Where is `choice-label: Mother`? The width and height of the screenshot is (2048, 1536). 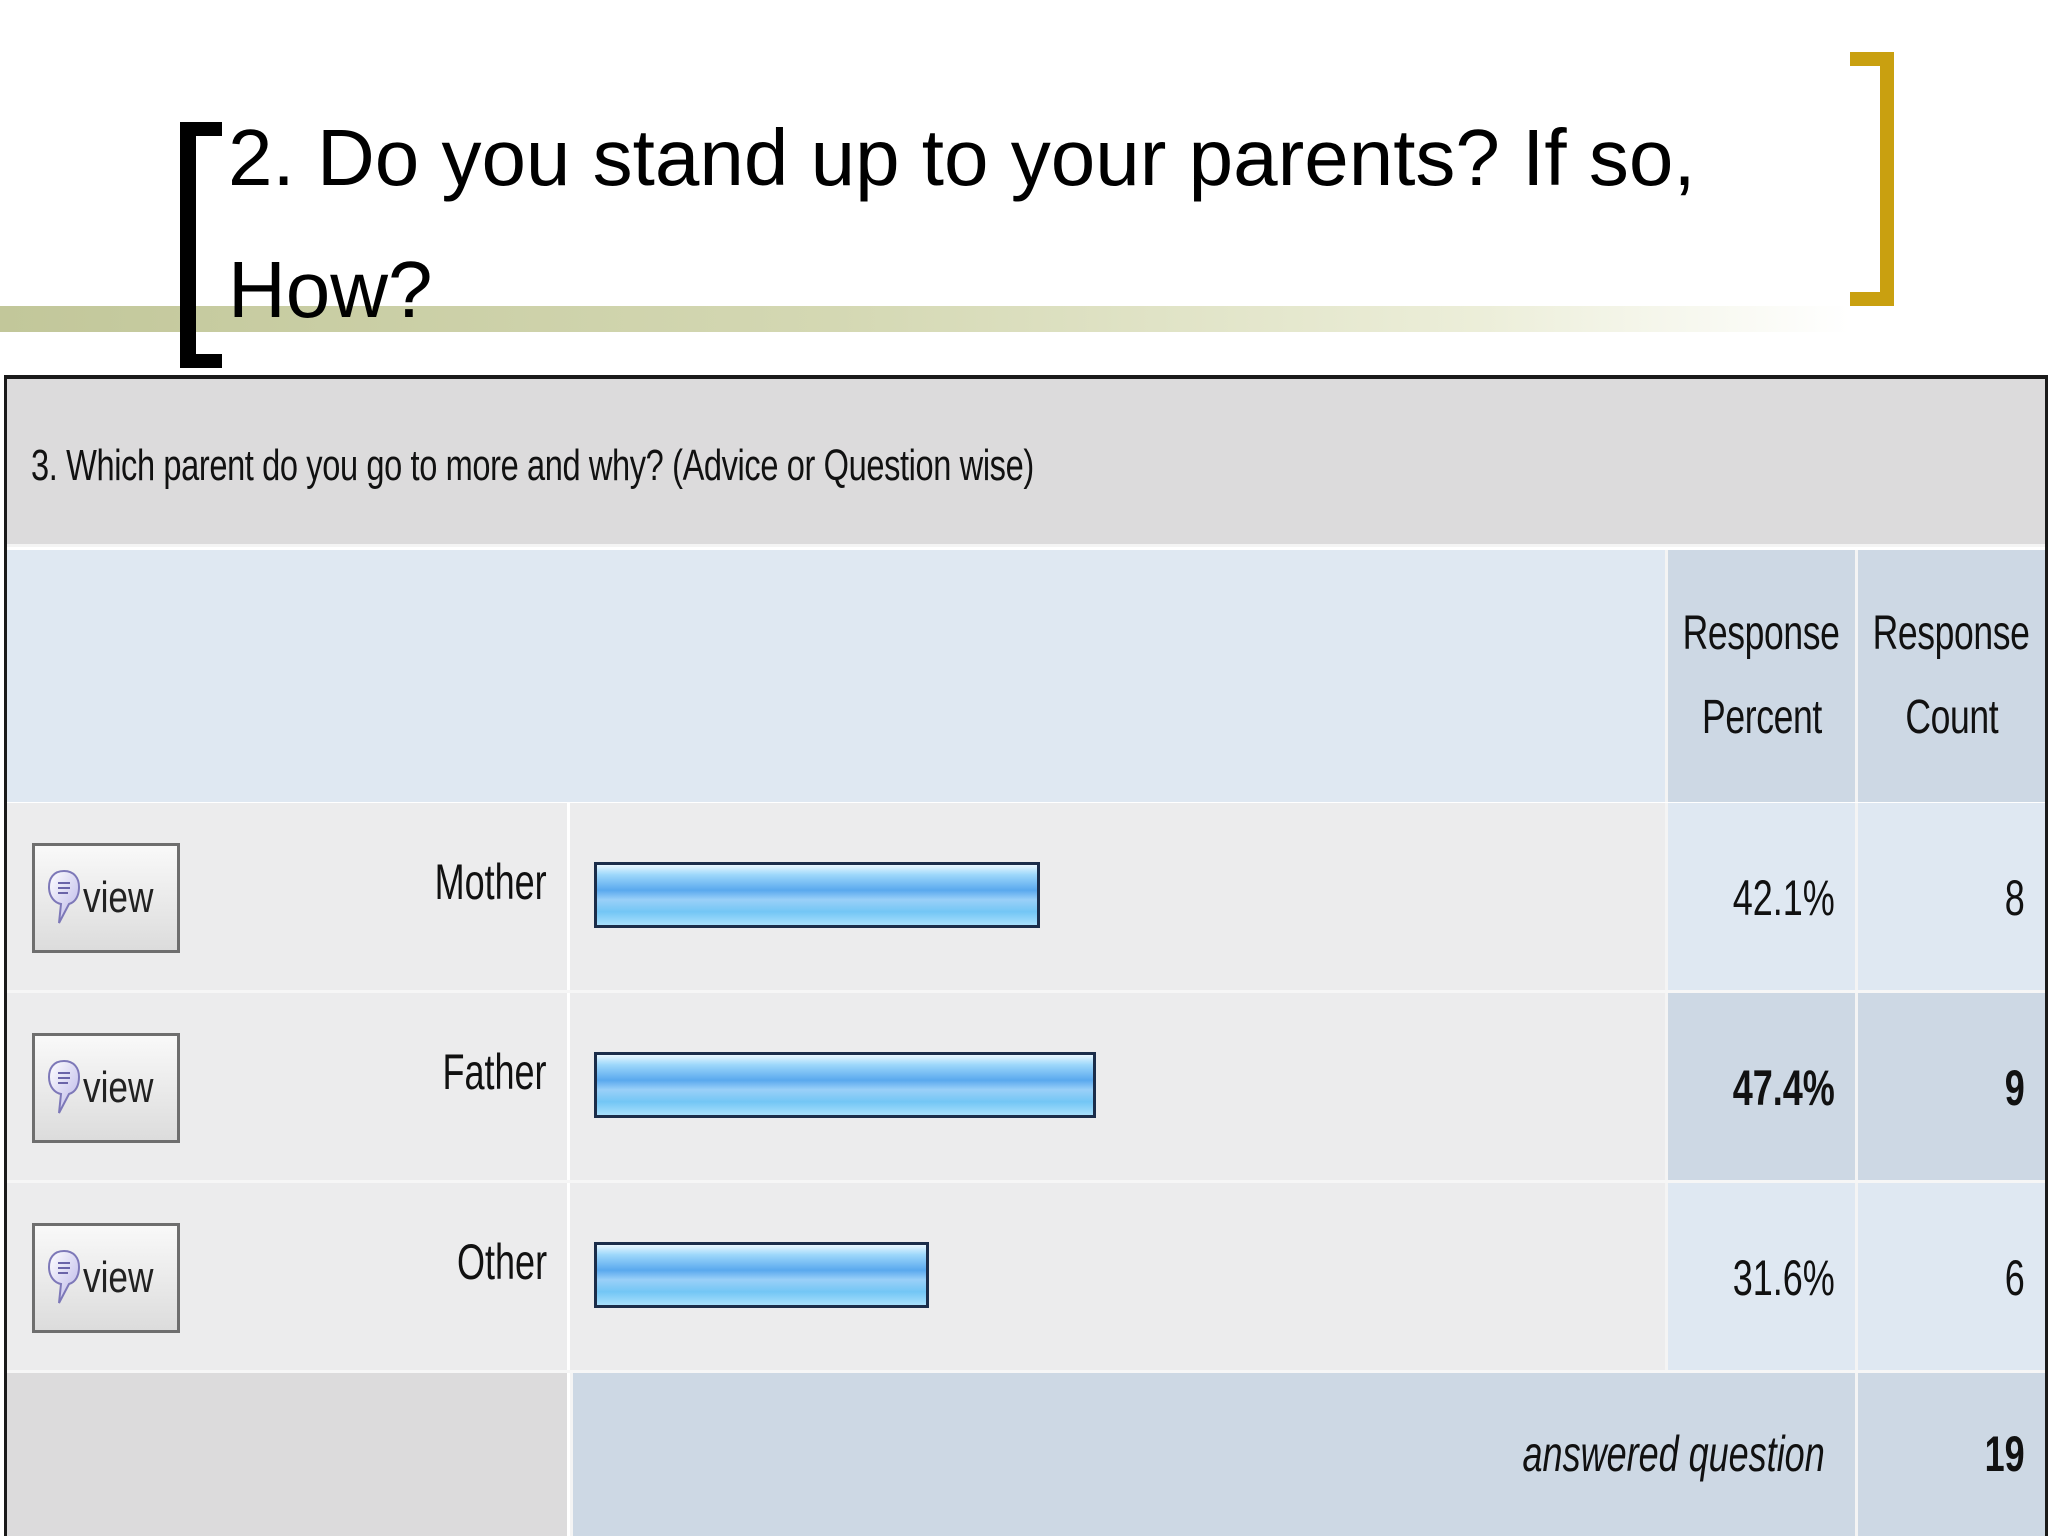
choice-label: Mother is located at coordinates (490, 882).